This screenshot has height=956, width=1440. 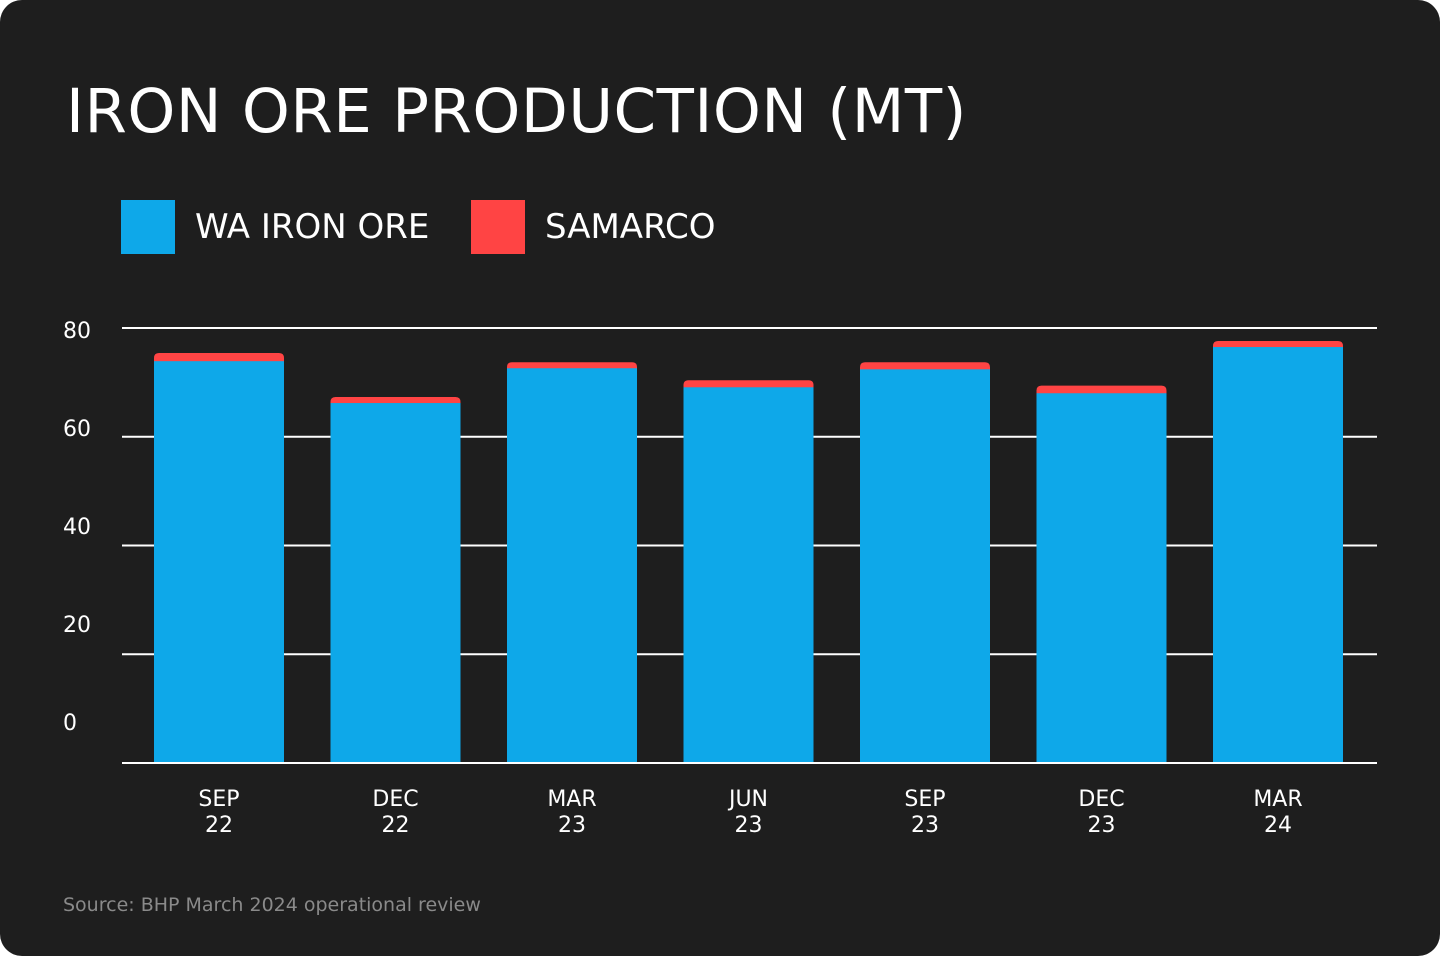 What do you see at coordinates (77, 331) in the screenshot?
I see `y-tick-label: 80` at bounding box center [77, 331].